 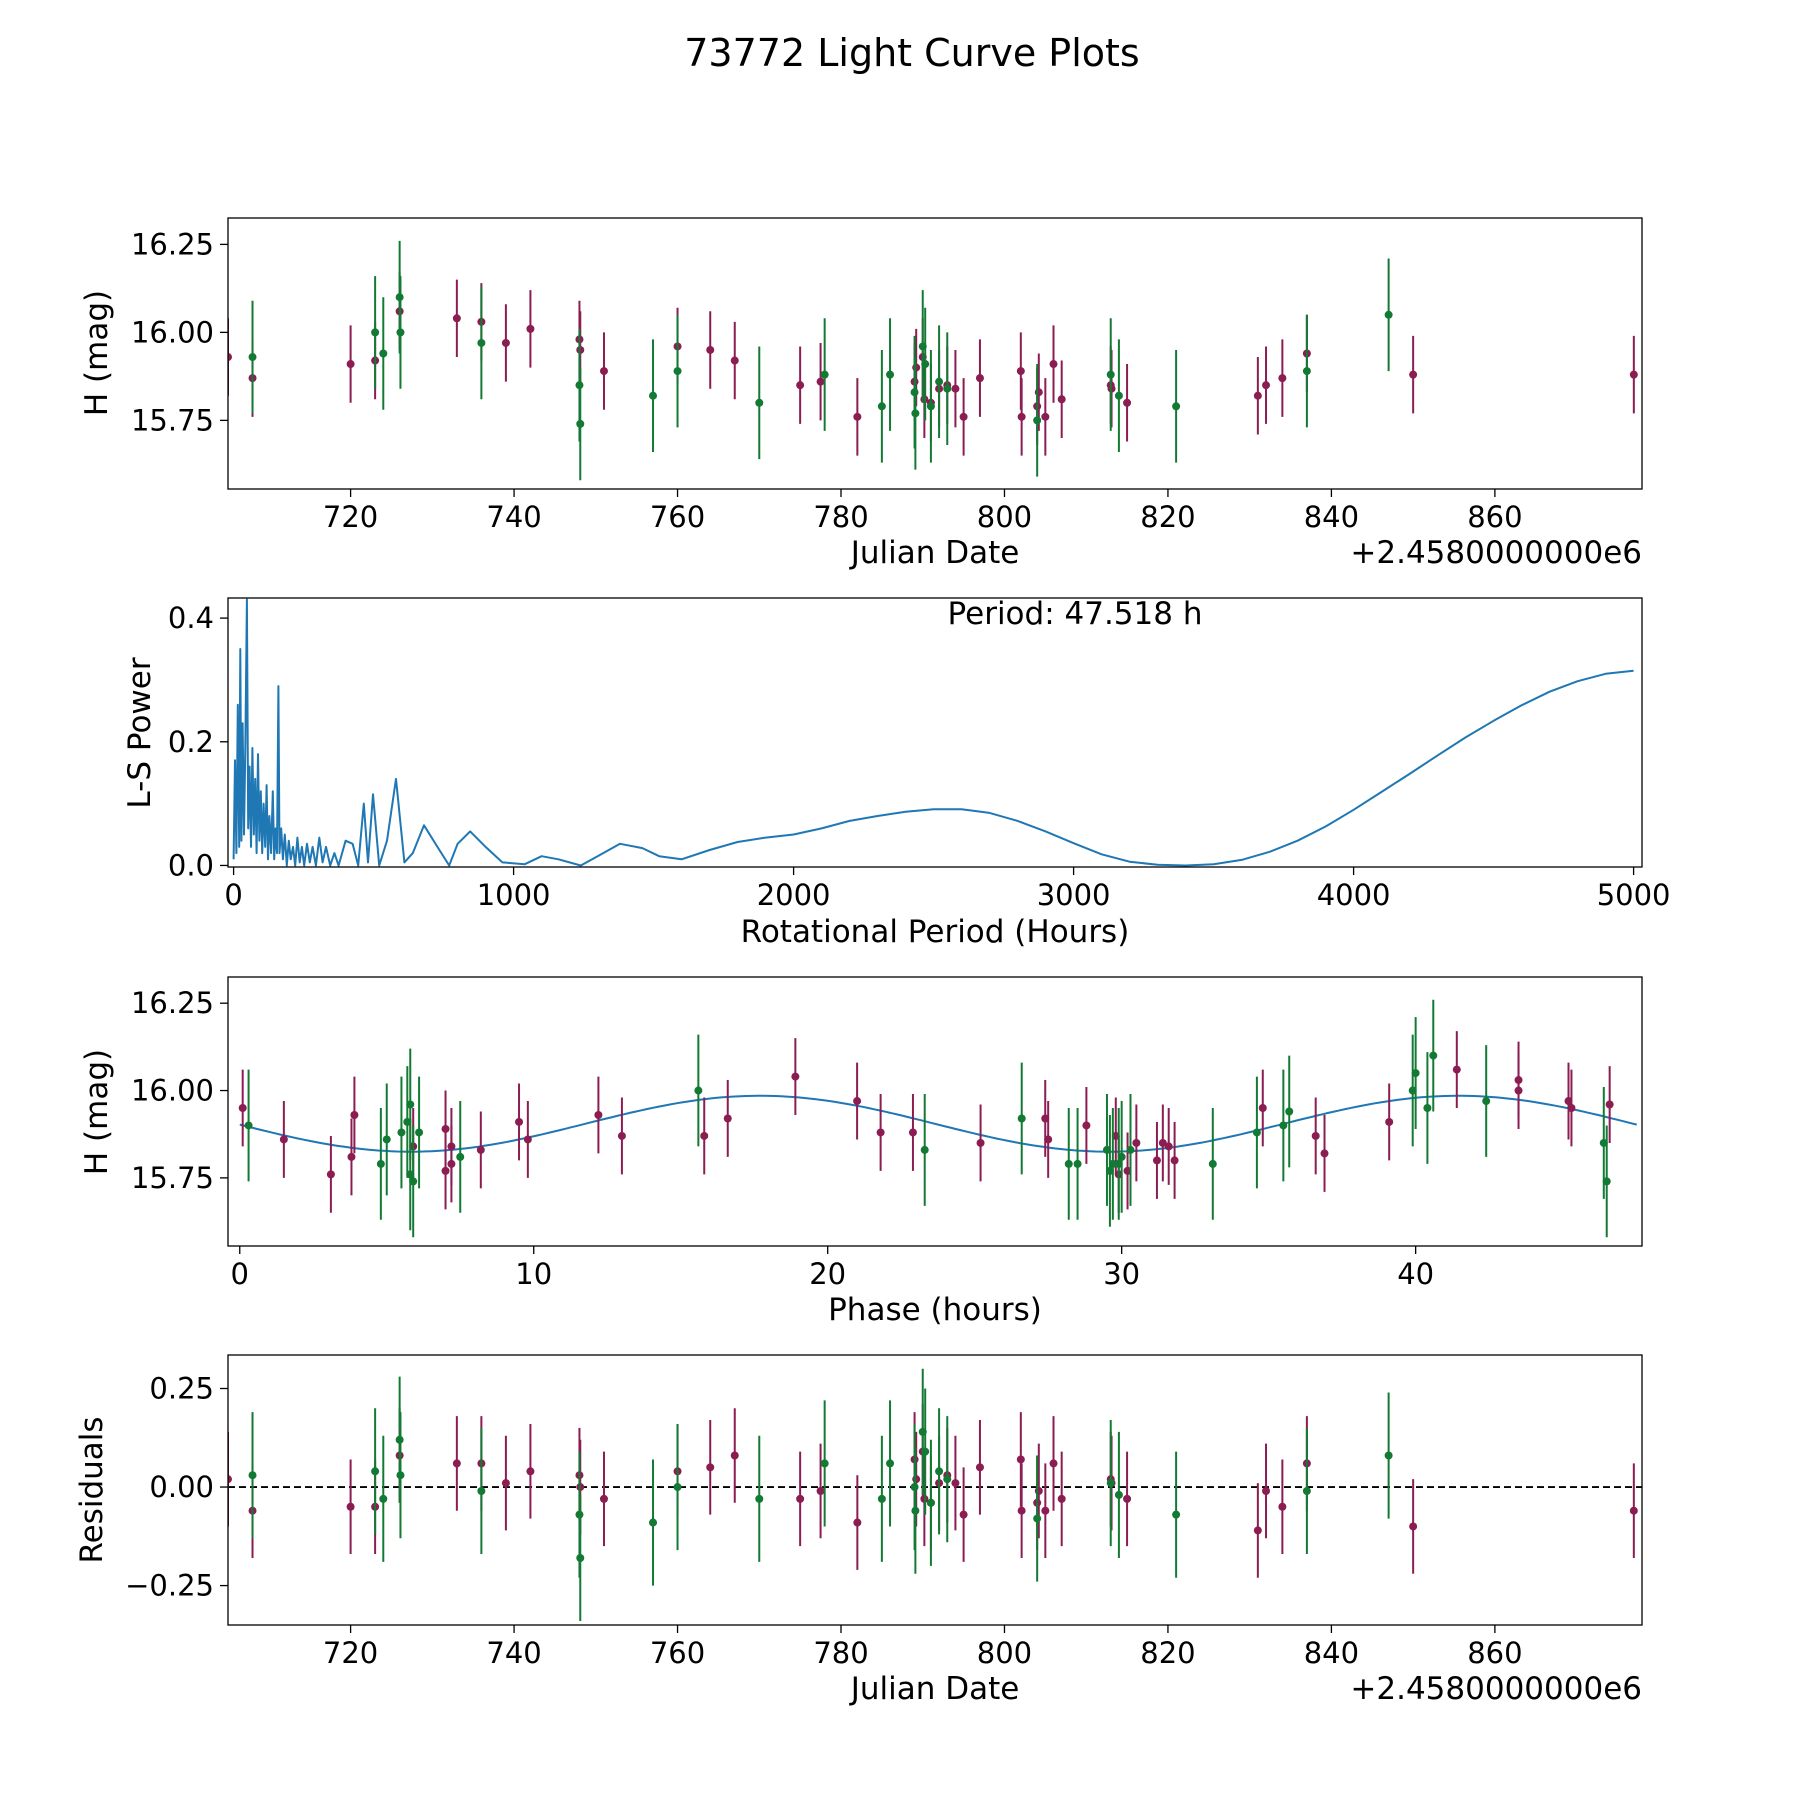 I want to click on residuals-xtick-label: 740, so click(x=513, y=1653).